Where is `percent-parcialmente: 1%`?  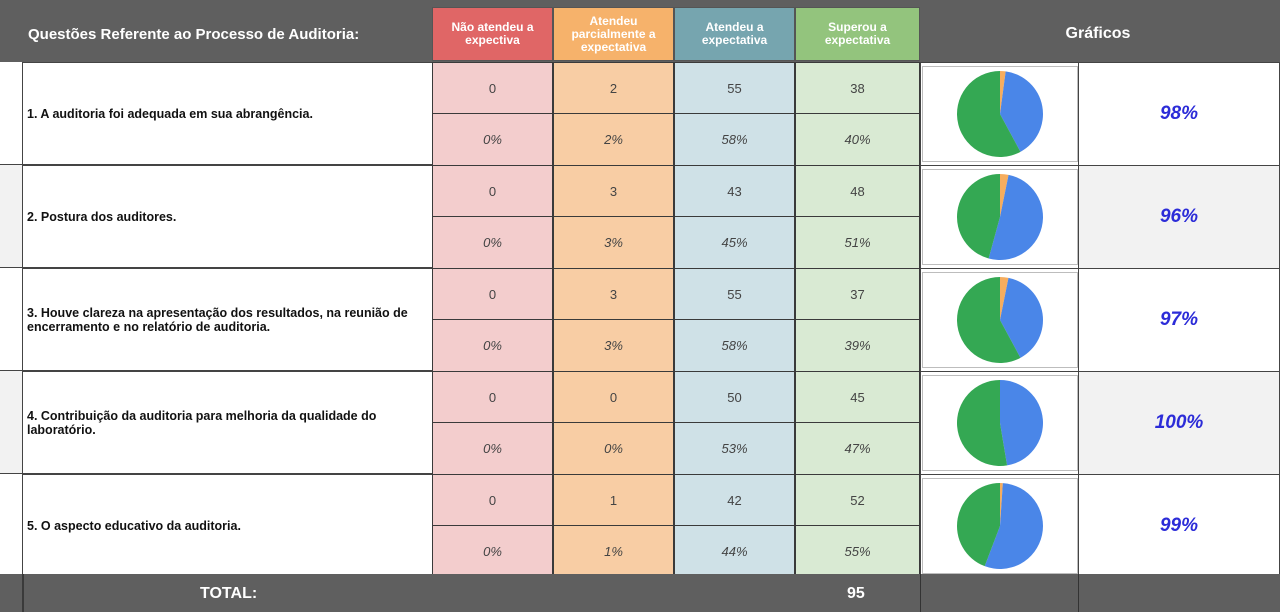 percent-parcialmente: 1% is located at coordinates (613, 551).